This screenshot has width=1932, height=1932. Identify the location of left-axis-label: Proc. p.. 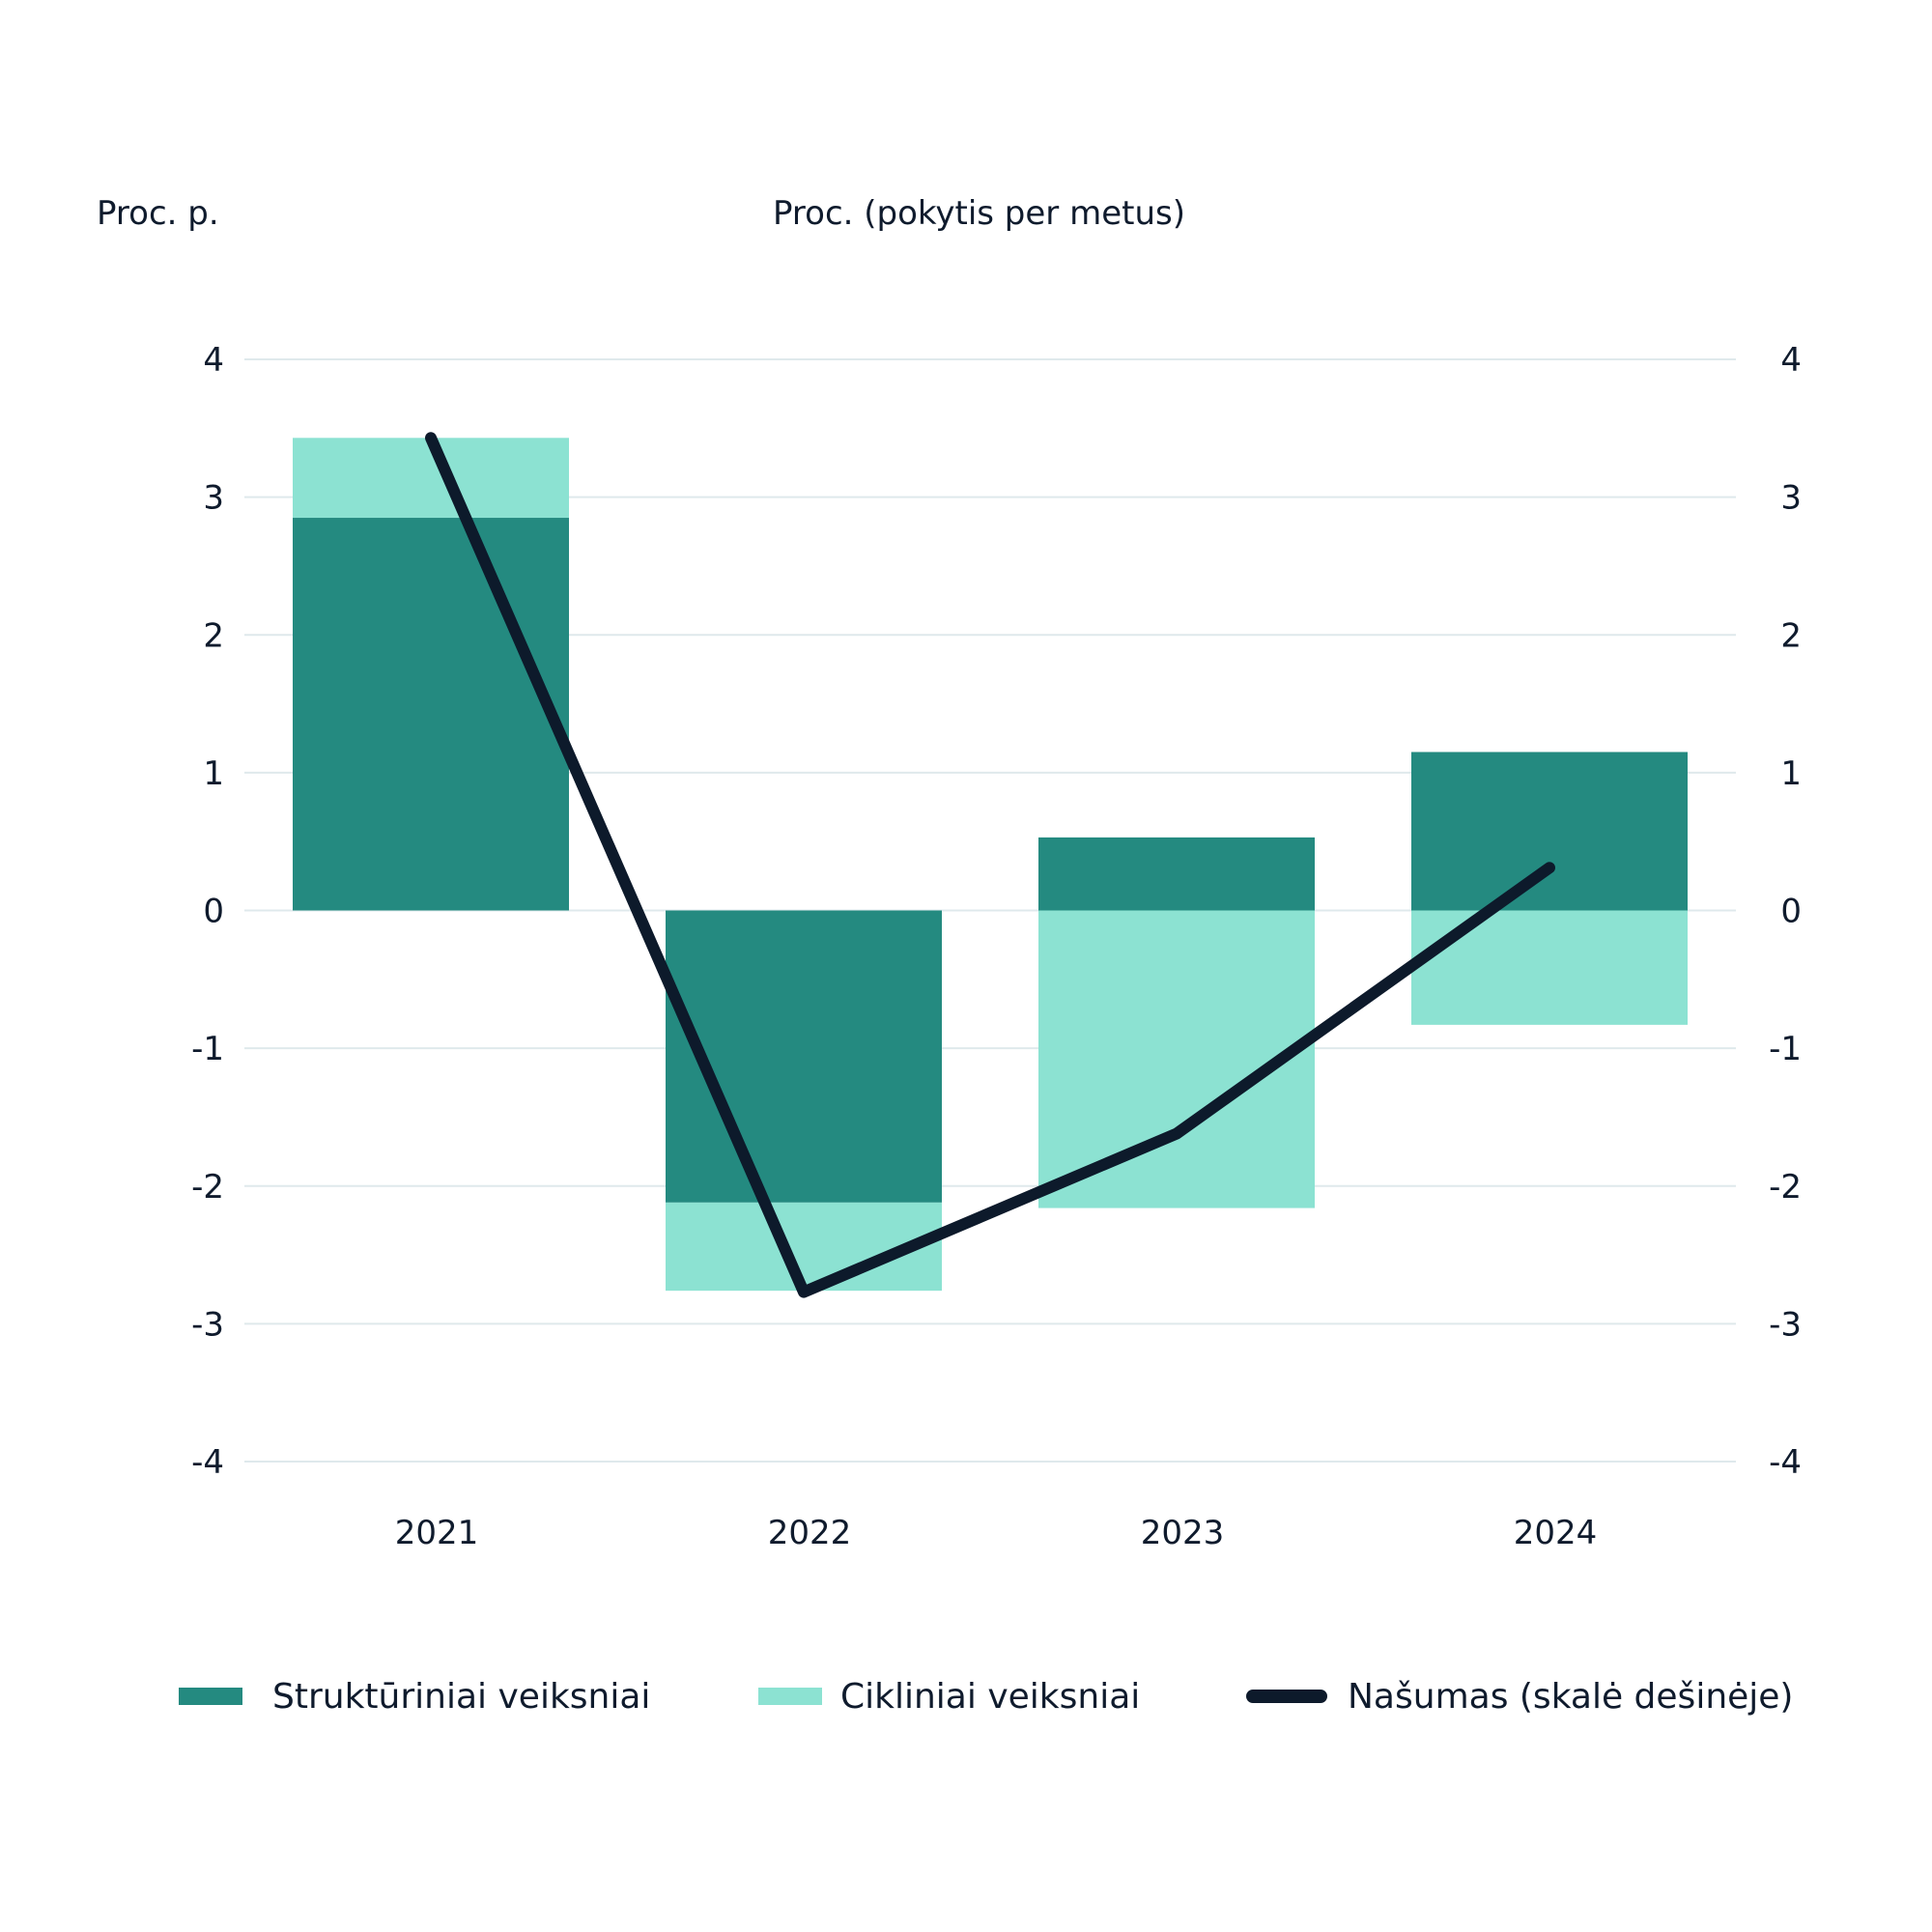
(158, 213).